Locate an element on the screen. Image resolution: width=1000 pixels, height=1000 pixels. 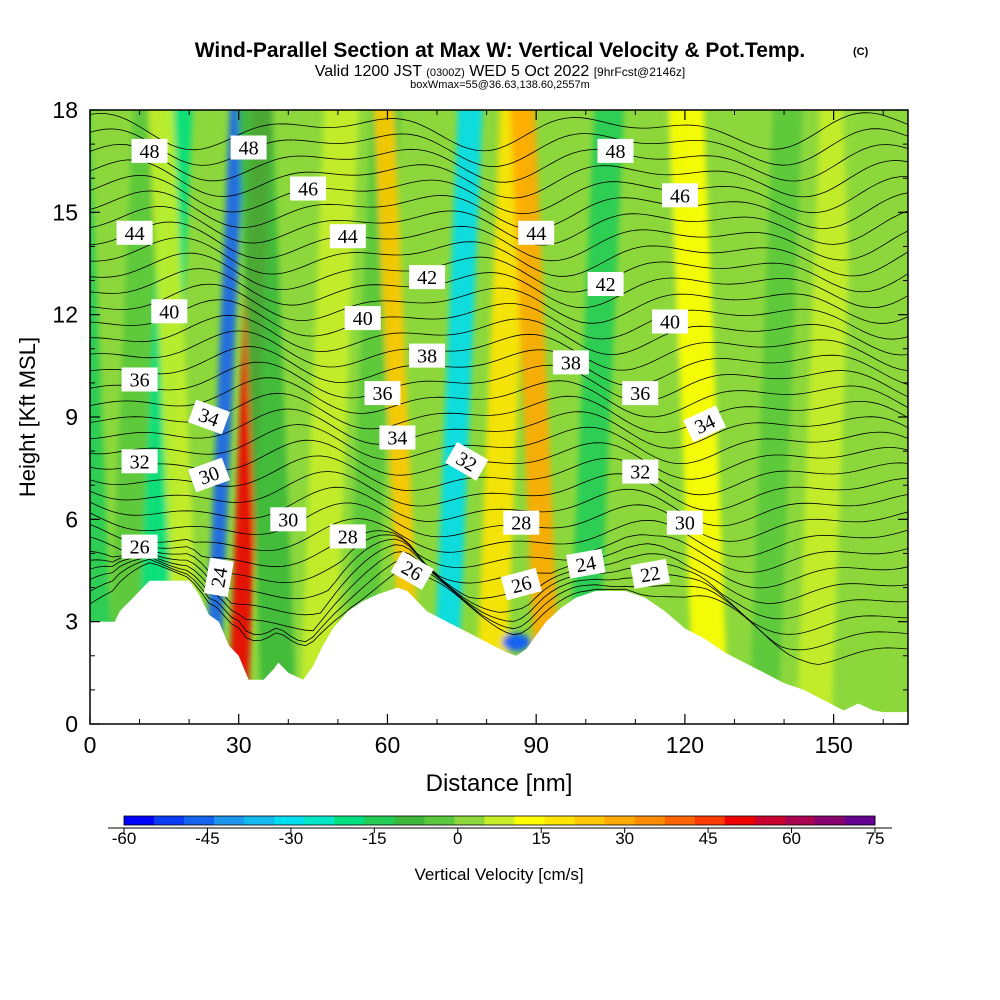
colorbar-tick-label: -45 is located at coordinates (207, 838).